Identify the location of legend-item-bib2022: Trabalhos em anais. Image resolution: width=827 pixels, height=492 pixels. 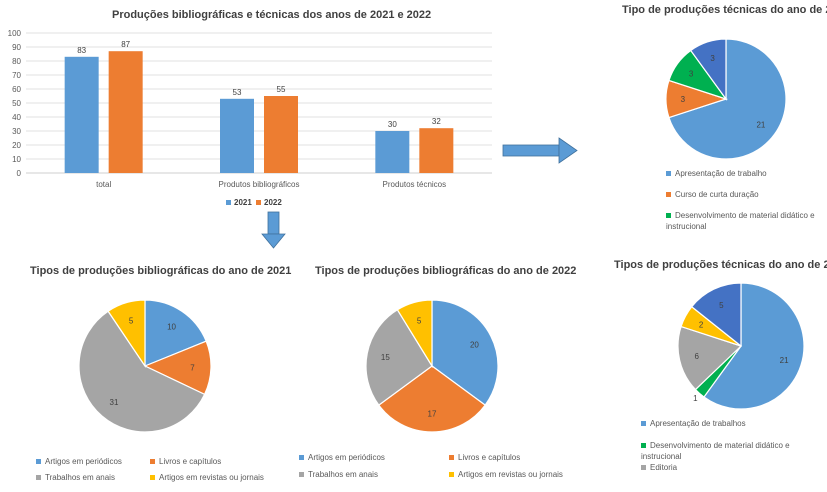
(338, 474).